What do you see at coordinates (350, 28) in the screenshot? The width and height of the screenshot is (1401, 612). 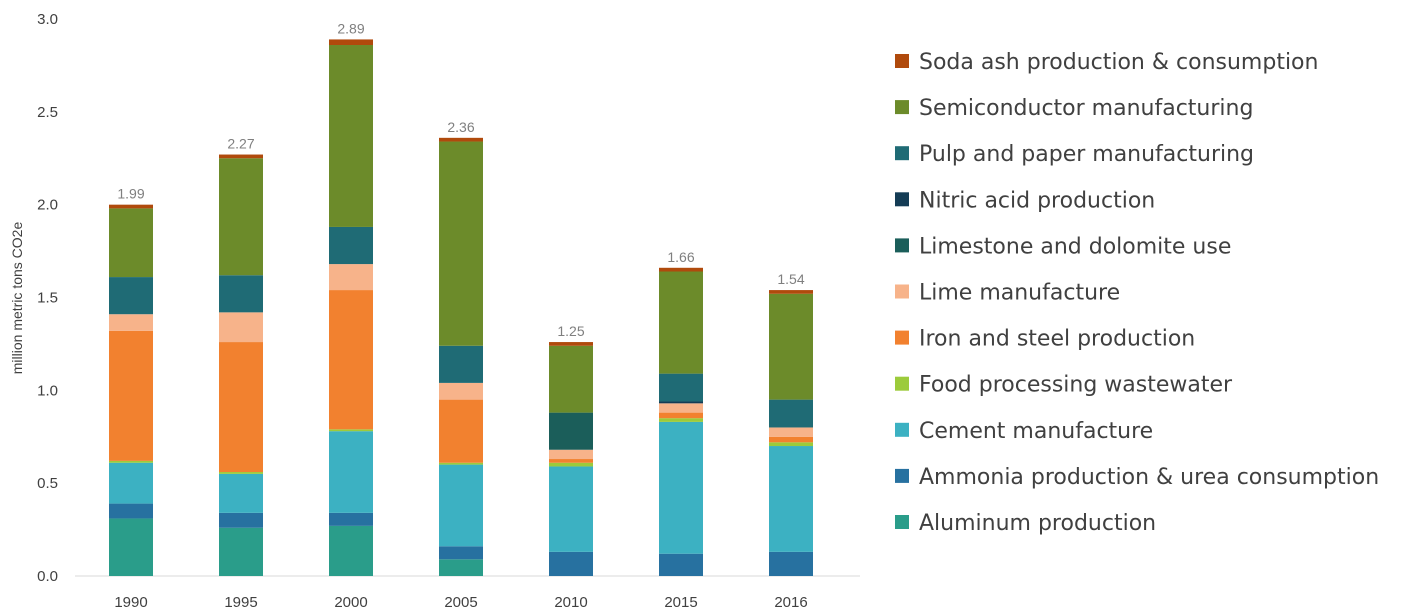 I see `bar-total-label: 2.89` at bounding box center [350, 28].